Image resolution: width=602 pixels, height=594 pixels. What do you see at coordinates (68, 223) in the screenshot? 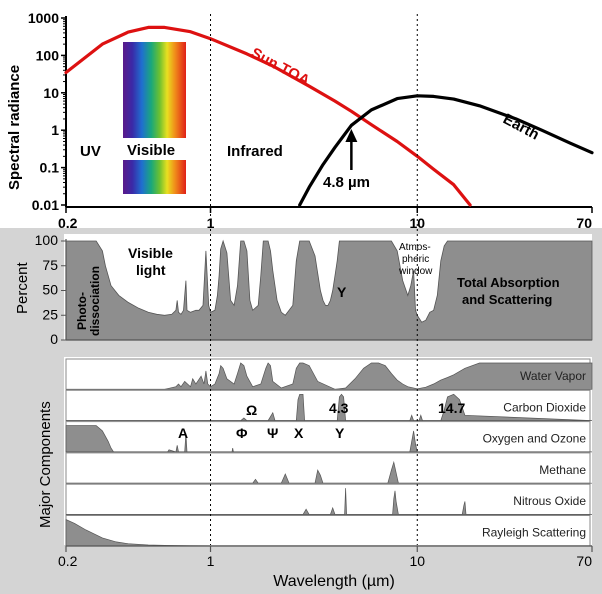
I see `top-x-tick-label: 0.2` at bounding box center [68, 223].